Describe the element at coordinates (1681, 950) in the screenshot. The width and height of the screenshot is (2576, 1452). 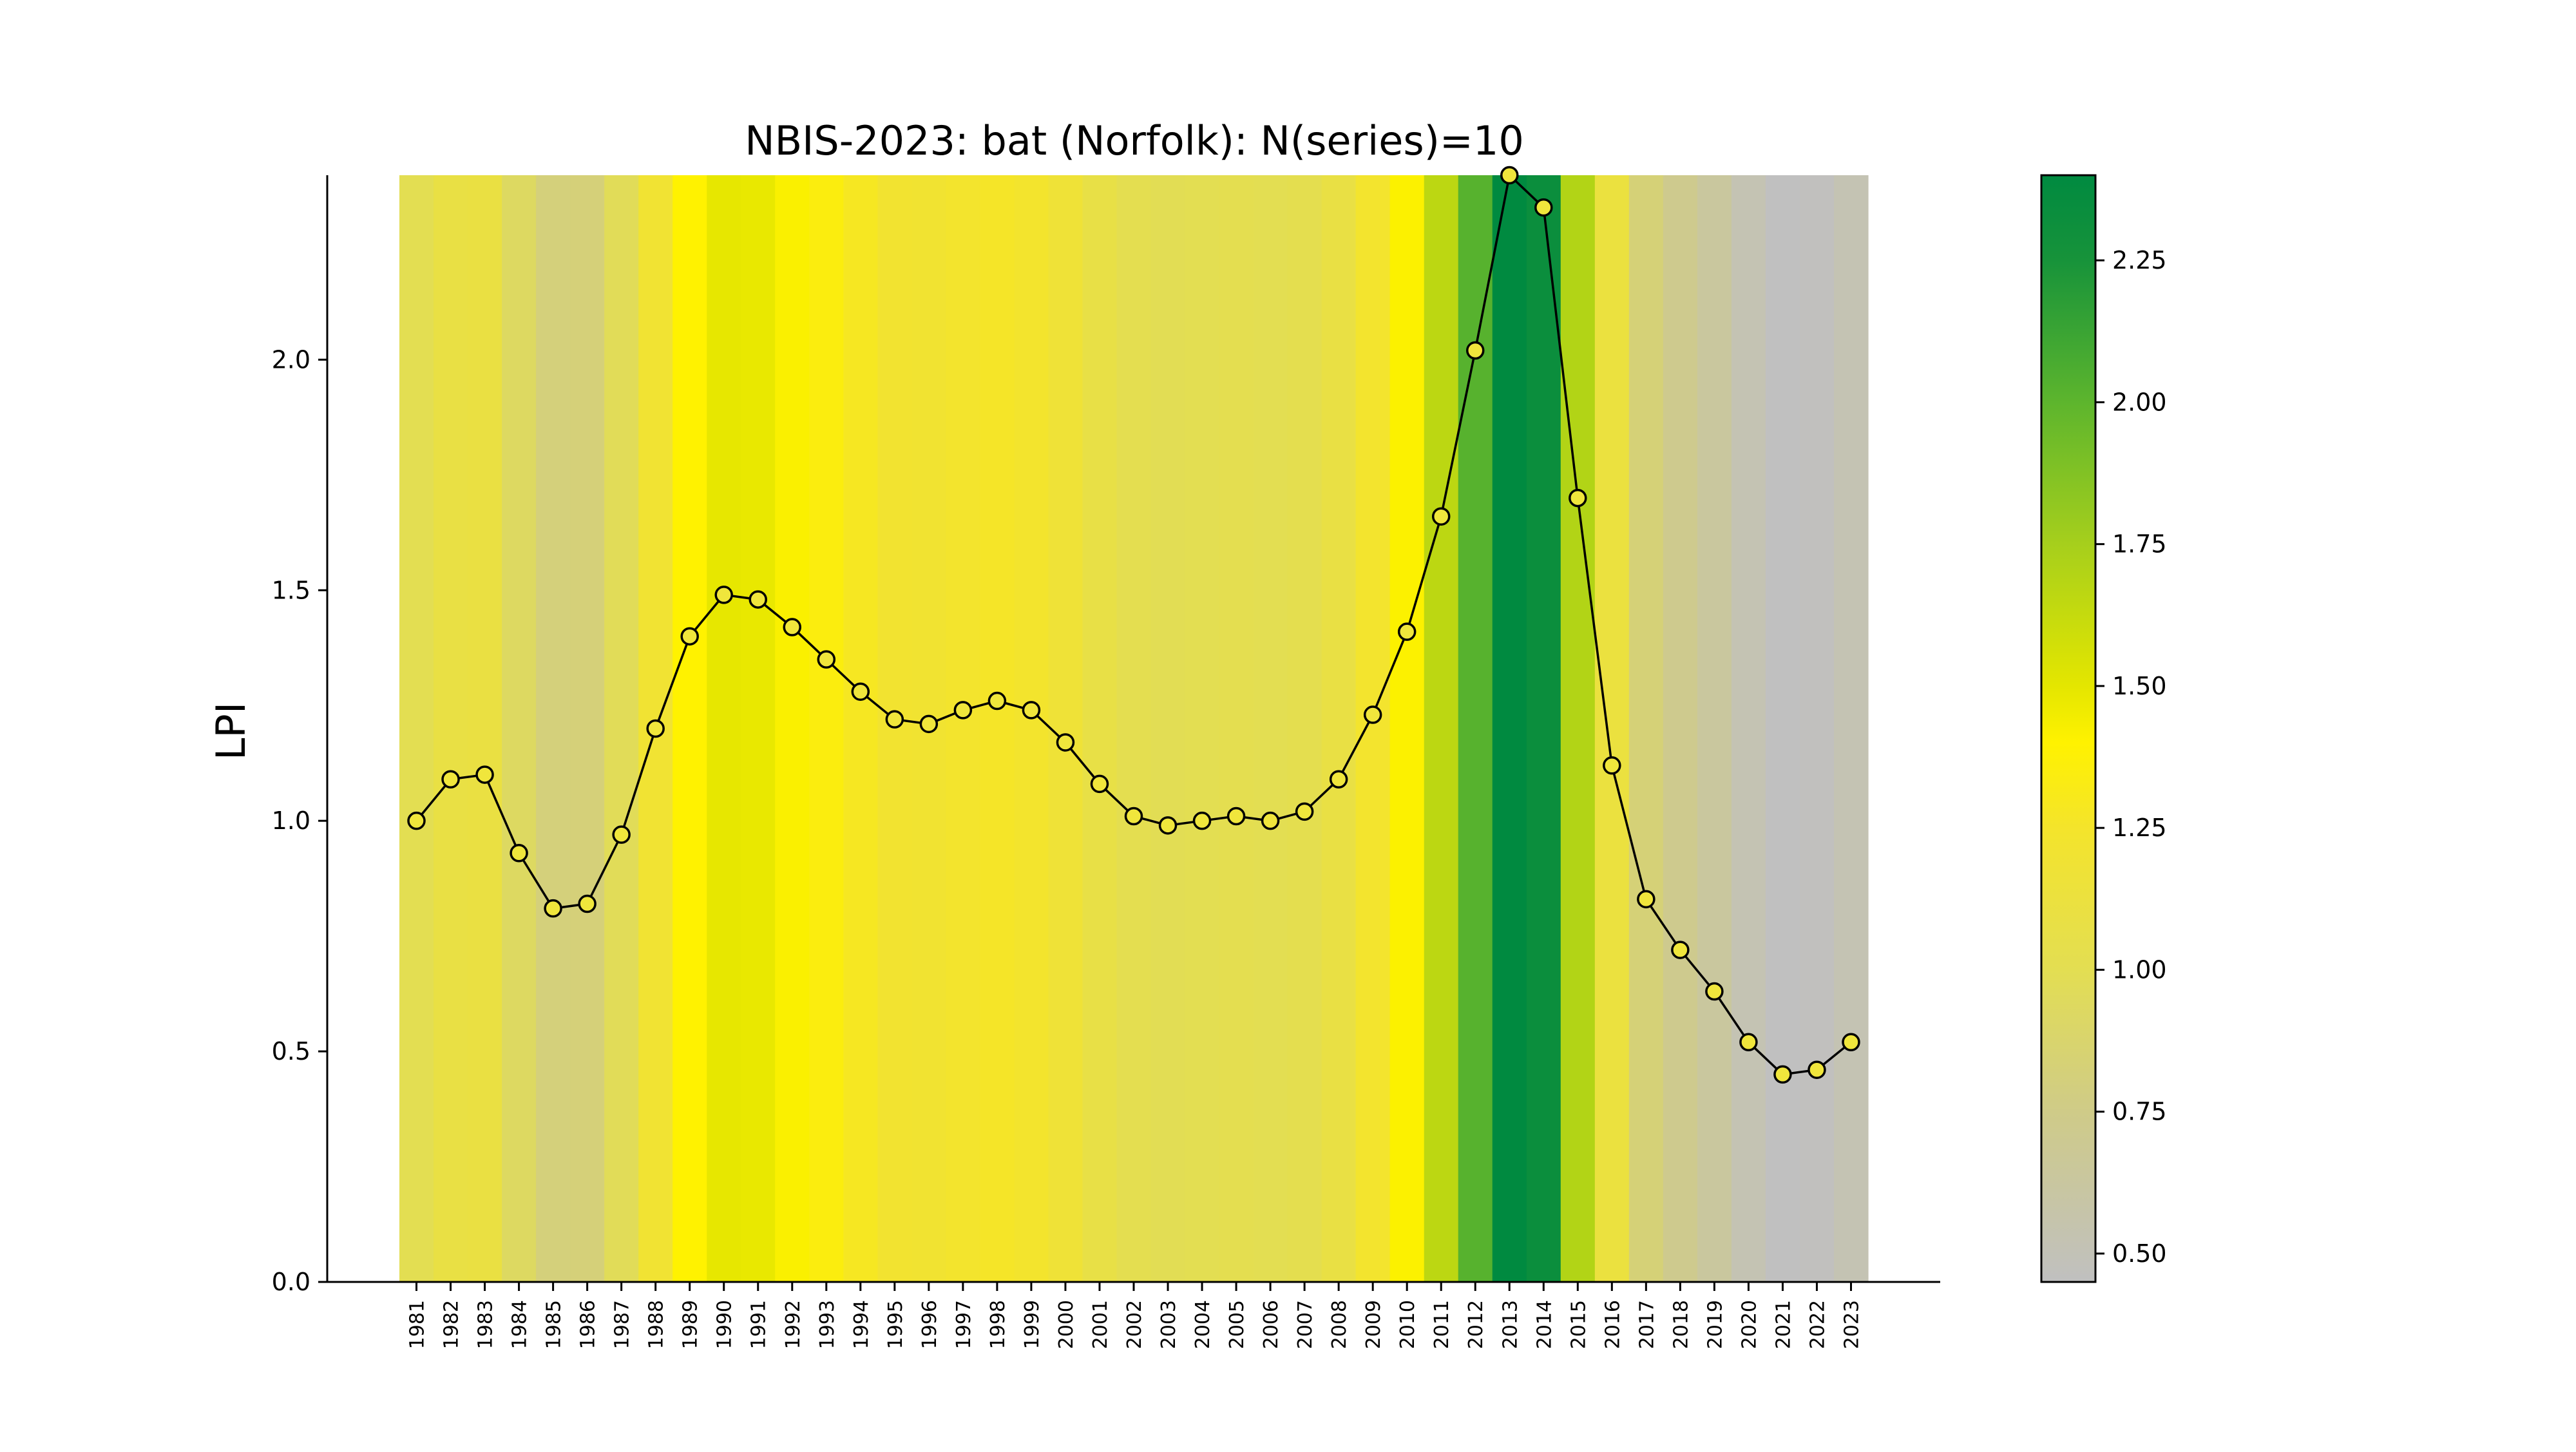
I see `data-point-2018` at that location.